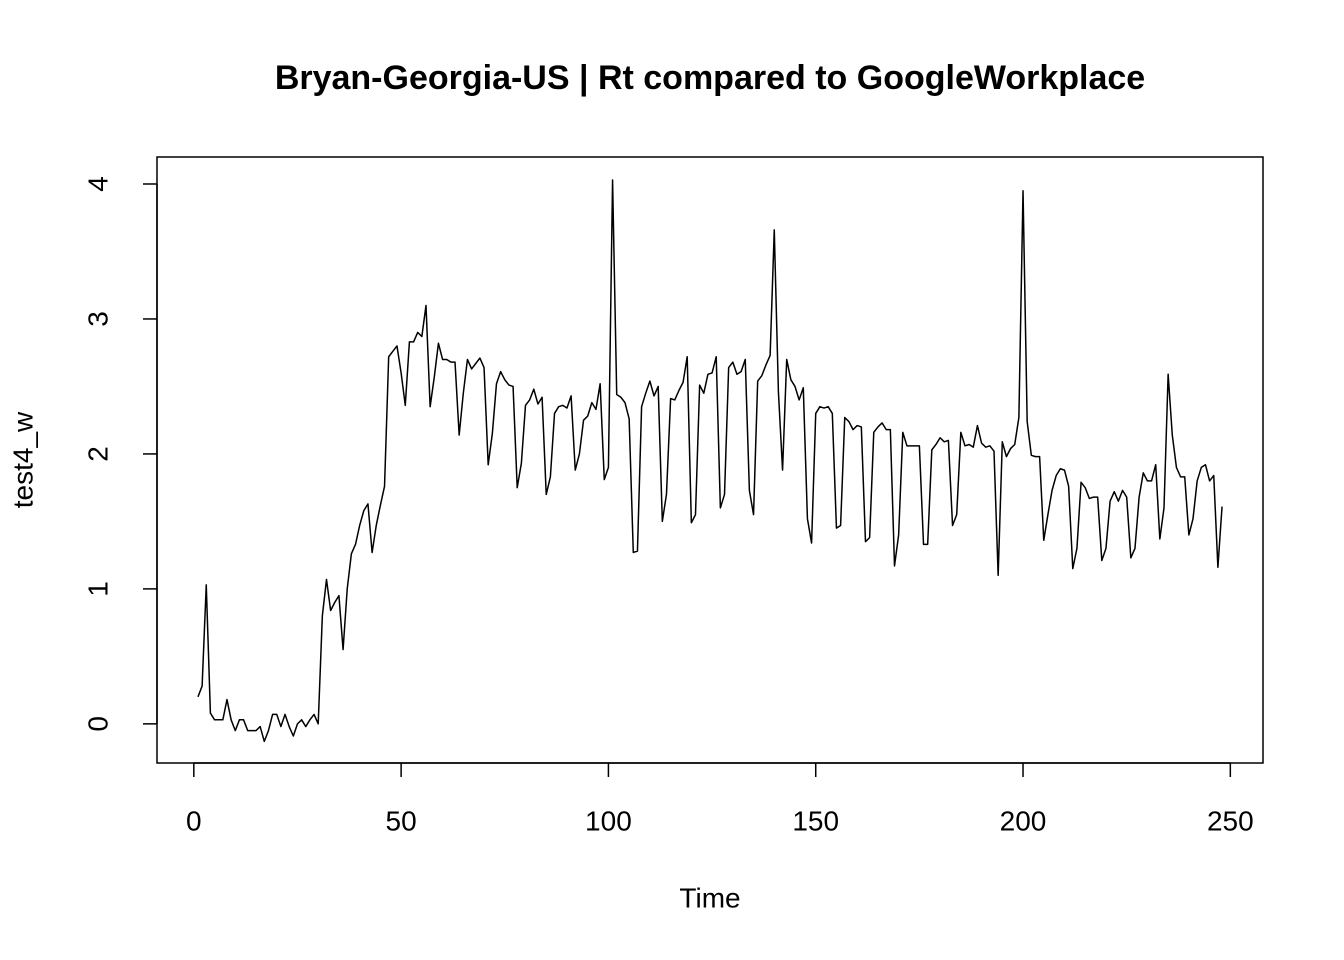 The image size is (1344, 960). Describe the element at coordinates (401, 820) in the screenshot. I see `x-tick-label: 50` at that location.